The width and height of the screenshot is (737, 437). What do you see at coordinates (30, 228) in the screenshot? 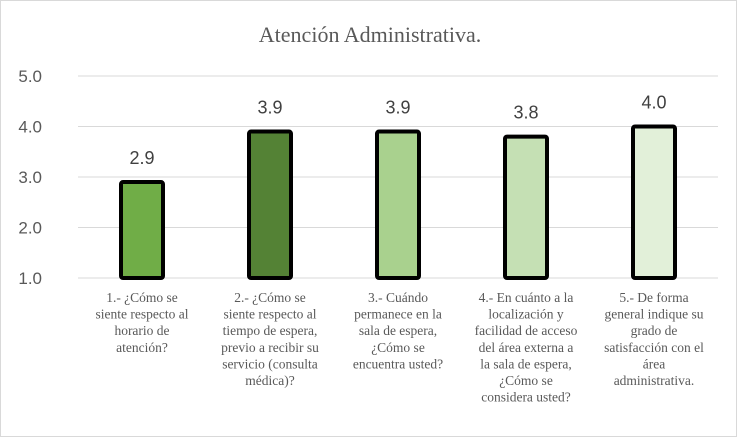
I see `y-tick-label: 2.0` at bounding box center [30, 228].